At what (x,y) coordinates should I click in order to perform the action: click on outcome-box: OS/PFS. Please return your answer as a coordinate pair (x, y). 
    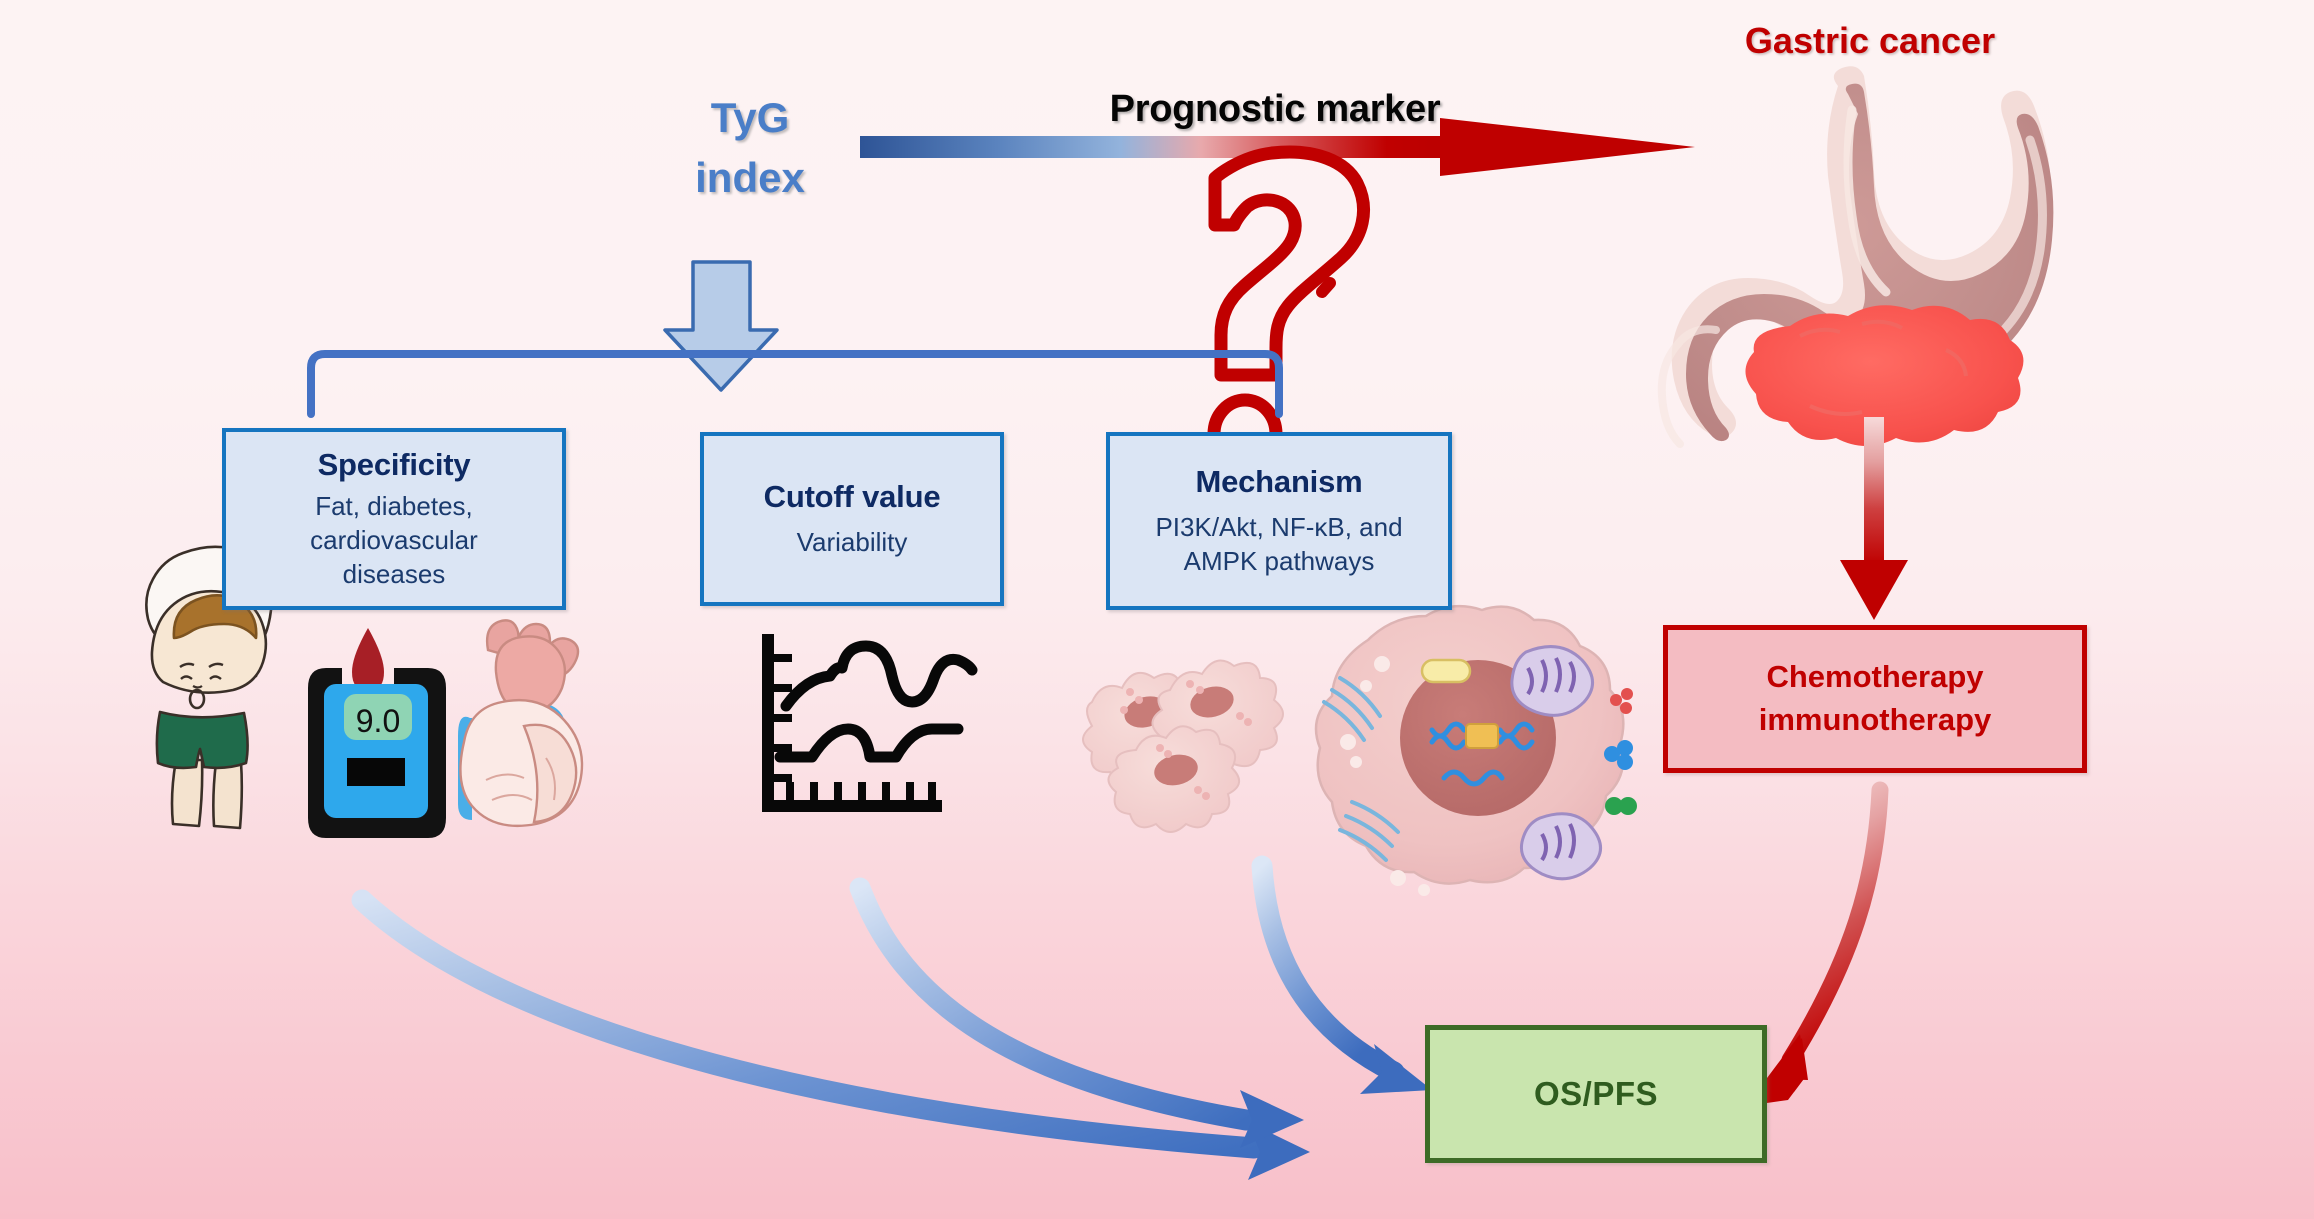
    Looking at the image, I should click on (1596, 1094).